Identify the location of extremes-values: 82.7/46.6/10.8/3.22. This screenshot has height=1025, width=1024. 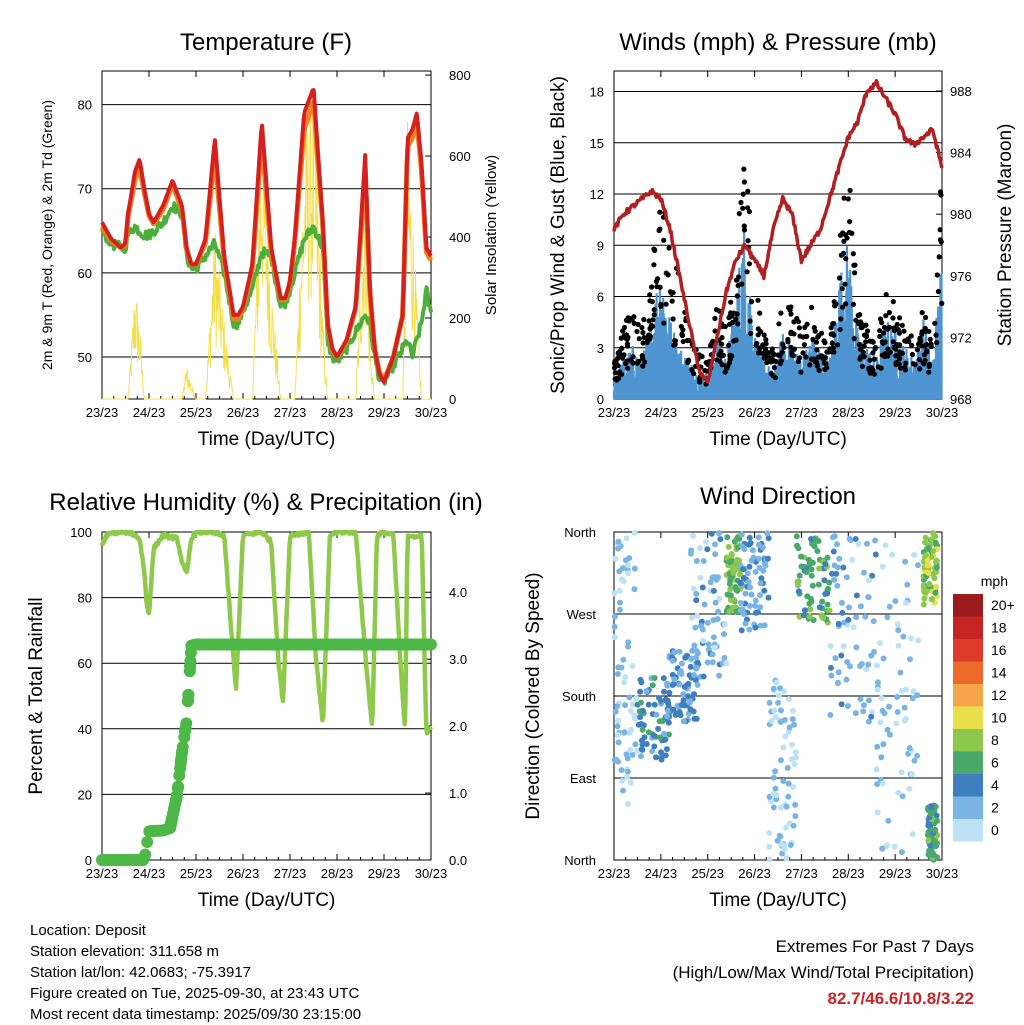
(900, 998).